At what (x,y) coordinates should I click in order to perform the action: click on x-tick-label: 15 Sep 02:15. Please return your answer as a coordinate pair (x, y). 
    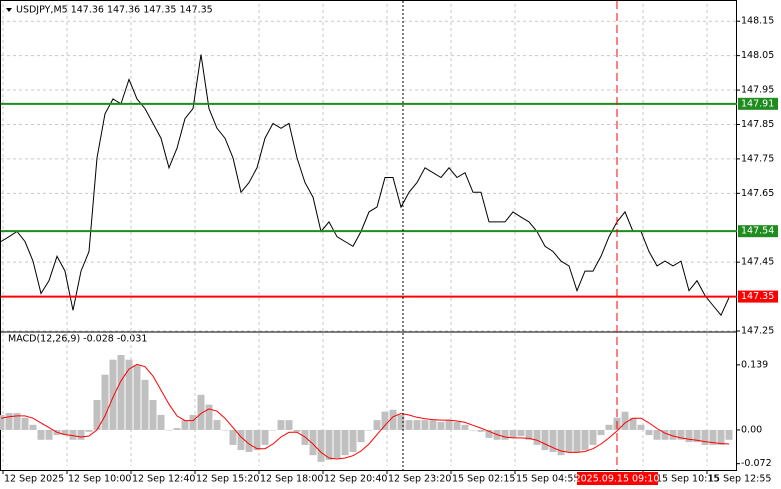
    Looking at the image, I should click on (483, 479).